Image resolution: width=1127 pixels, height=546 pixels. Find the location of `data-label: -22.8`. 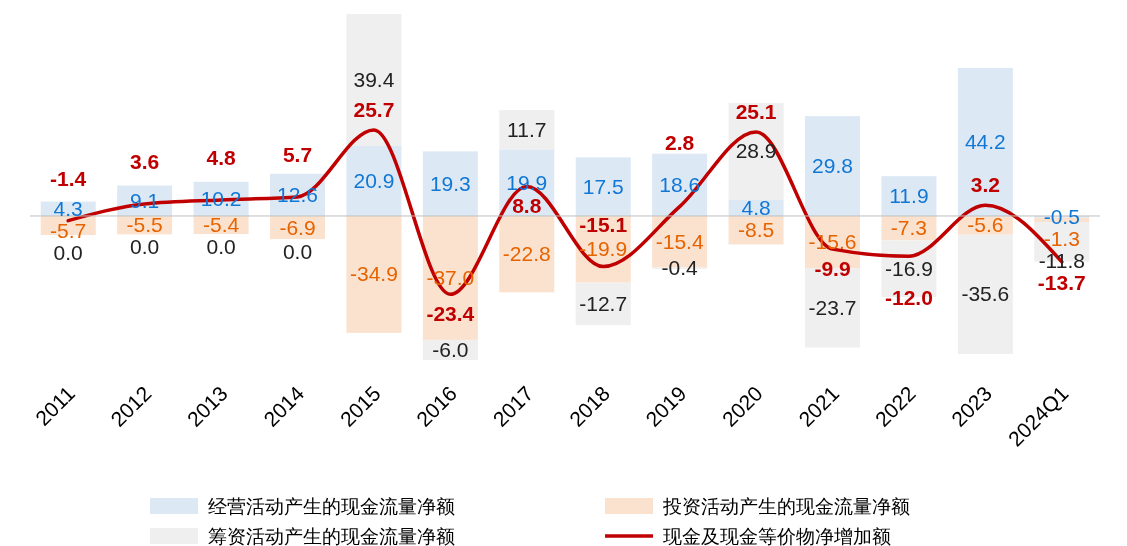

data-label: -22.8 is located at coordinates (526, 254).